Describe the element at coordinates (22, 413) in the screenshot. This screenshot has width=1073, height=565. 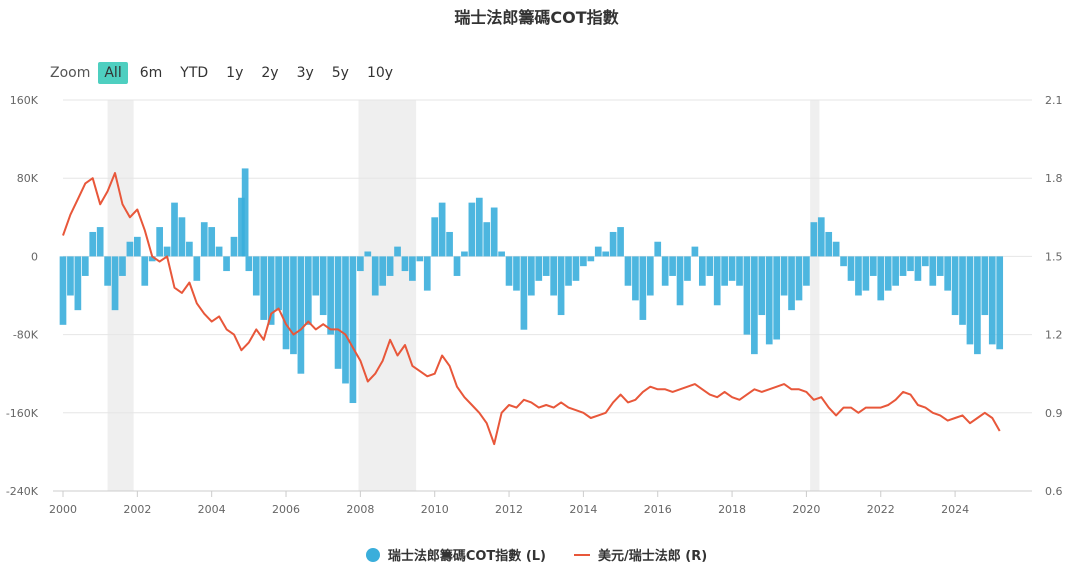
I see `y-left-tick-label: -160K` at that location.